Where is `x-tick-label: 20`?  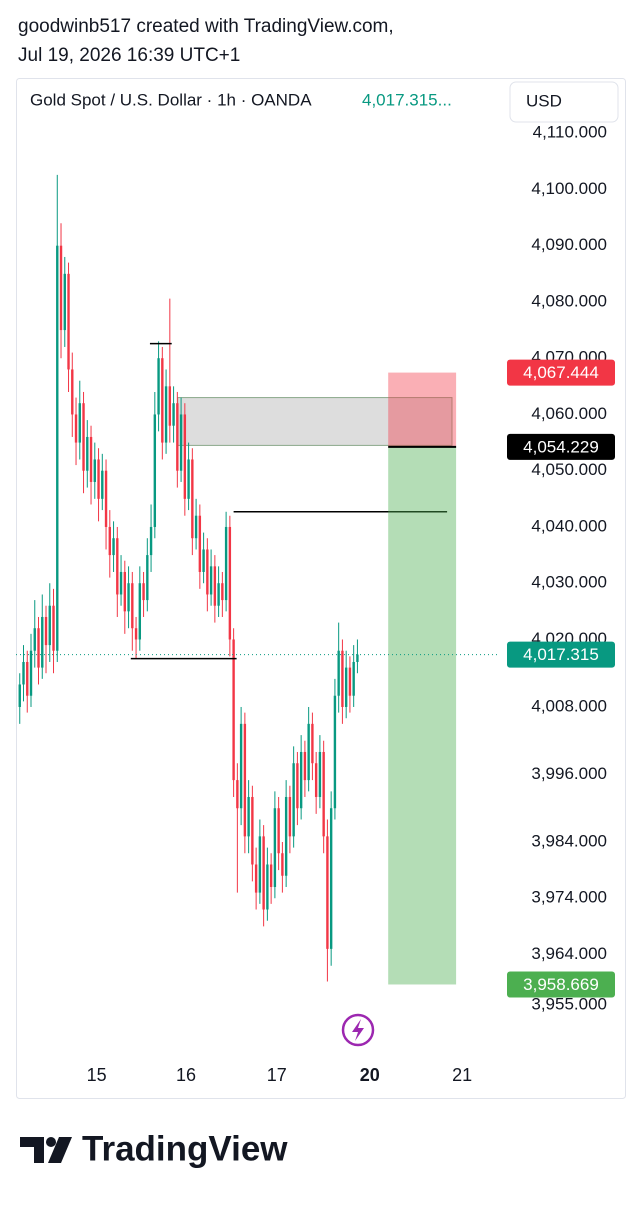 x-tick-label: 20 is located at coordinates (370, 1075).